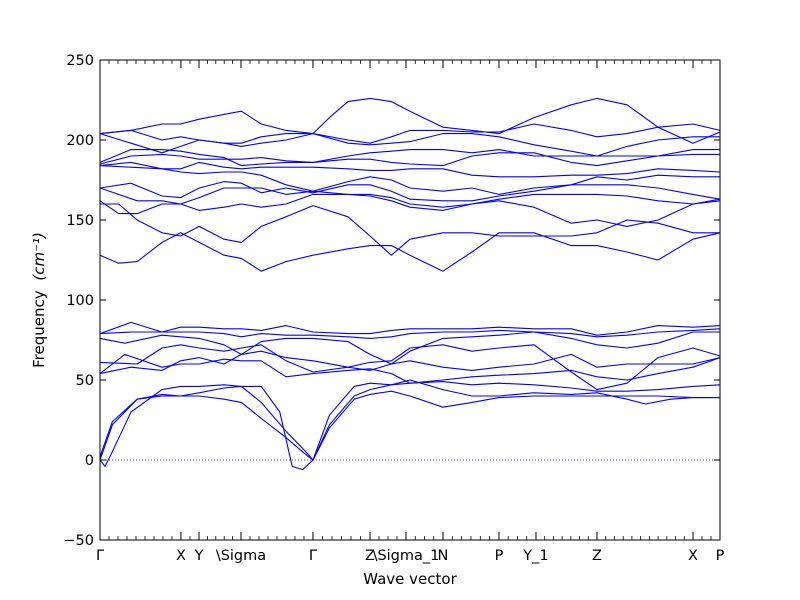 This screenshot has height=600, width=800. Describe the element at coordinates (80, 141) in the screenshot. I see `y-tick-label: 200` at that location.